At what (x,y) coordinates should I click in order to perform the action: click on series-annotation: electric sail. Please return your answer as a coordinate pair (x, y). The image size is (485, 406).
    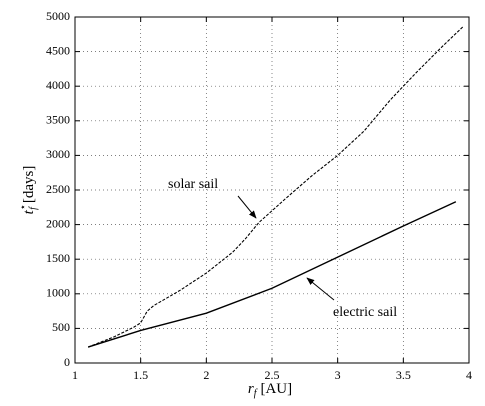
    Looking at the image, I should click on (365, 312).